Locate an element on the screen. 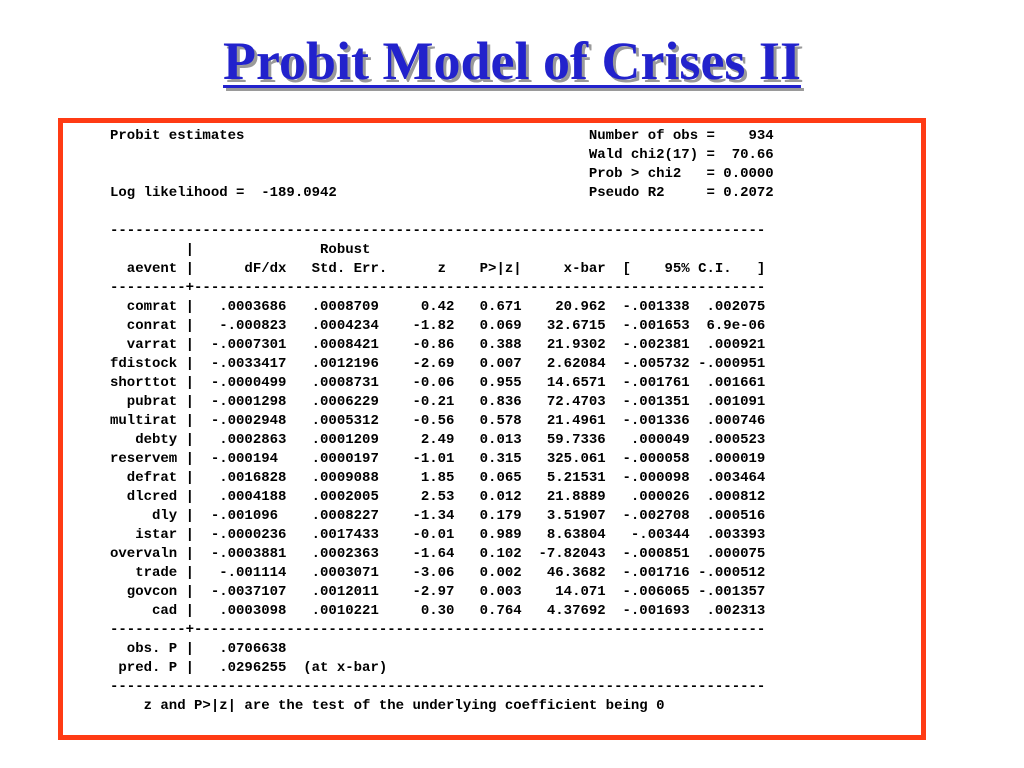 The height and width of the screenshot is (768, 1024). output-line: pred. P | .0296255 (at x-bar) is located at coordinates (249, 668).